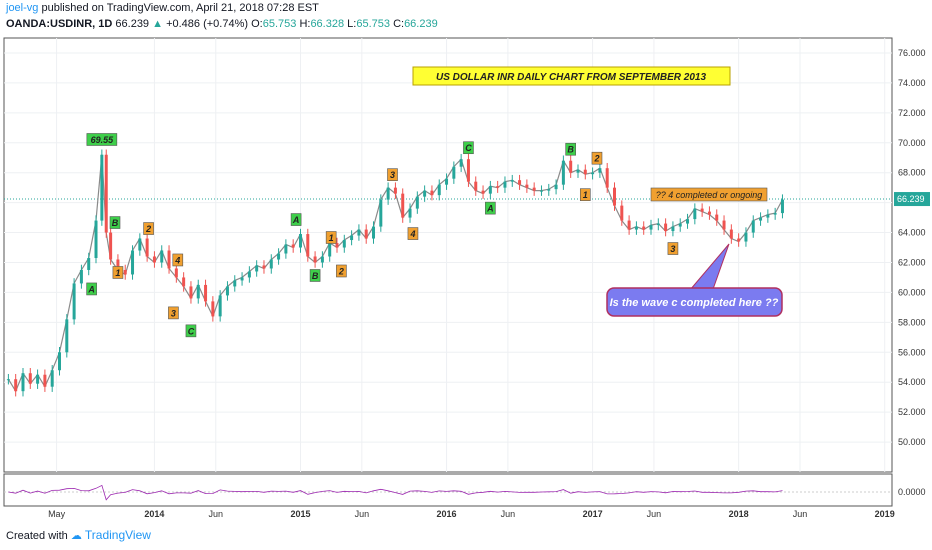  What do you see at coordinates (694, 302) in the screenshot?
I see `callout-box` at bounding box center [694, 302].